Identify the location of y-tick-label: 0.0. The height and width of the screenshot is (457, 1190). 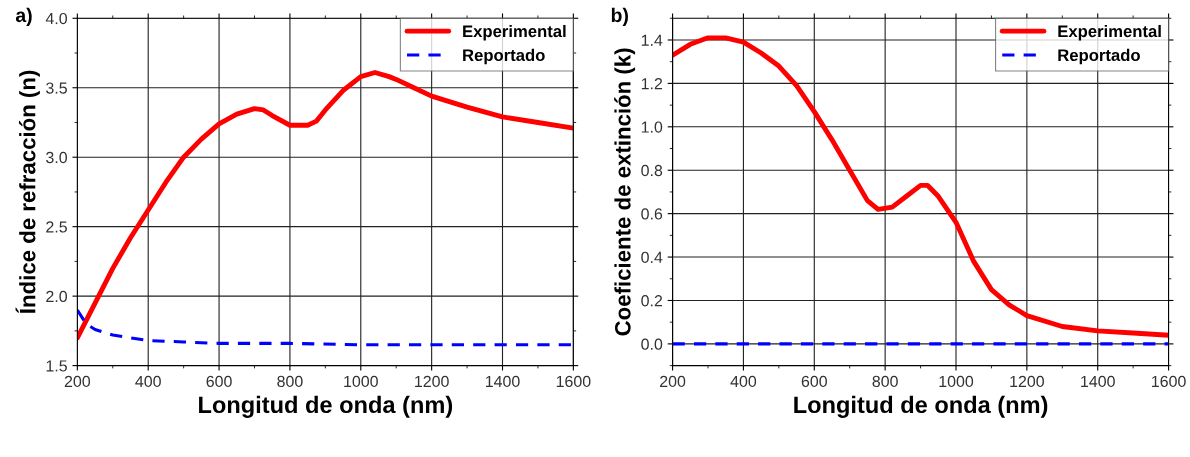
(652, 344).